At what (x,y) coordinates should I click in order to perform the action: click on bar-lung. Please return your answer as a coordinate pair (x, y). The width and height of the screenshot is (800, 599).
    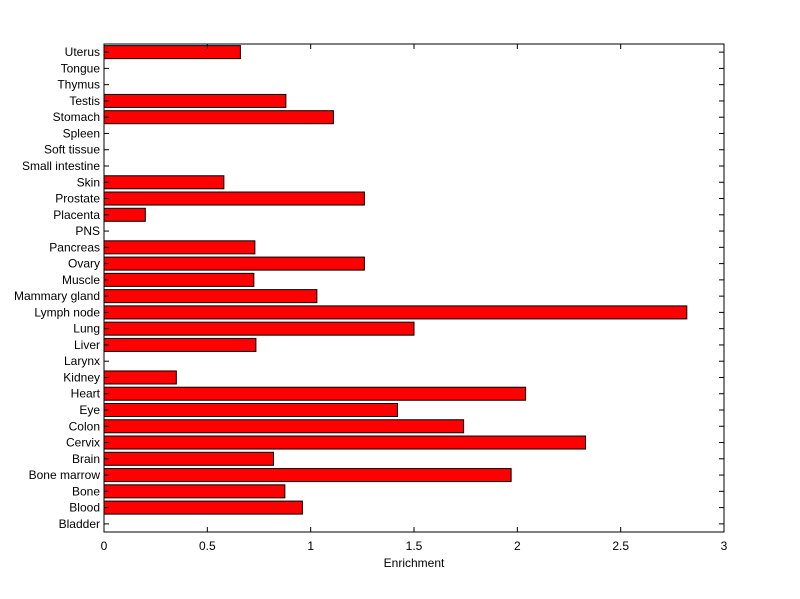
    Looking at the image, I should click on (259, 328).